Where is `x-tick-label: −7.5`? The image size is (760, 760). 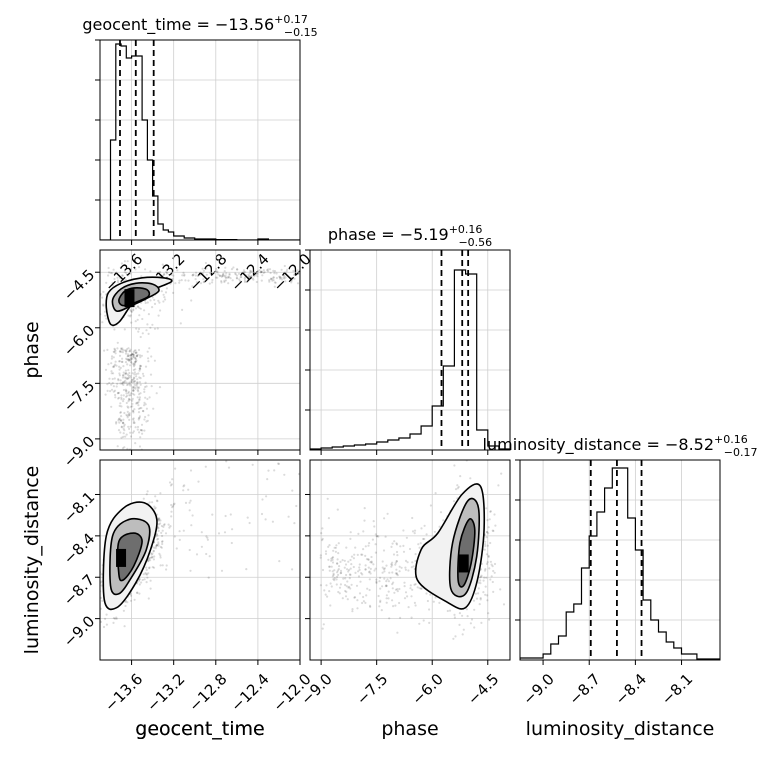 x-tick-label: −7.5 is located at coordinates (372, 689).